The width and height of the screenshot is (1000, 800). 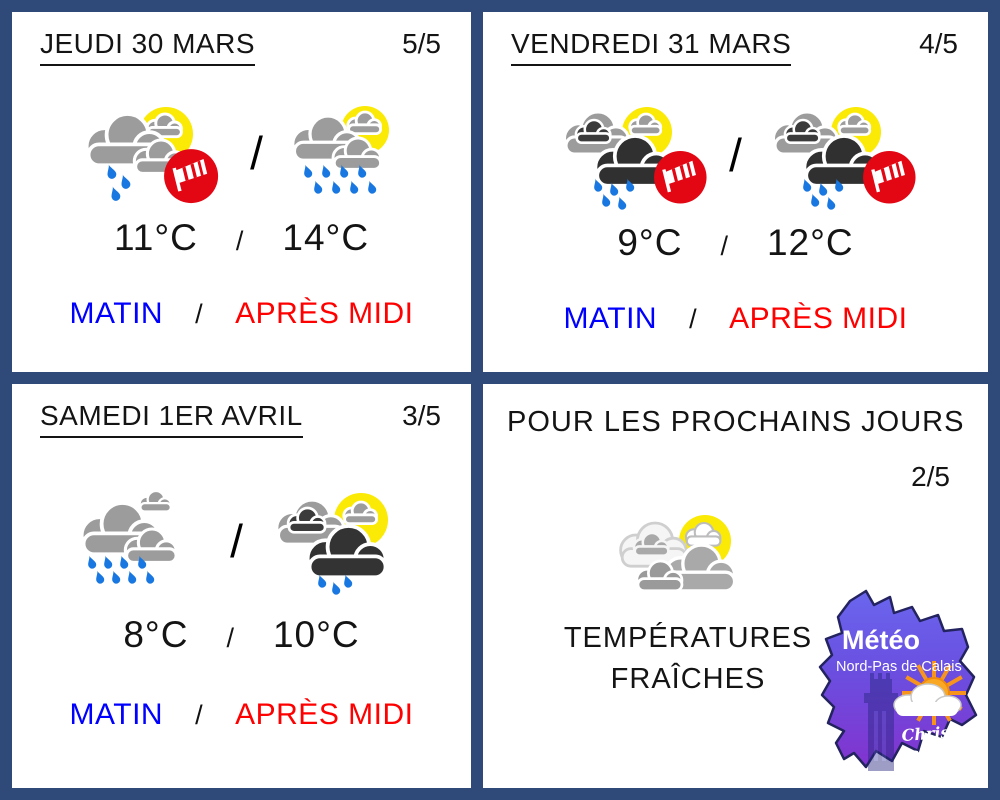 I want to click on logo-cloud-icon, so click(x=927, y=699).